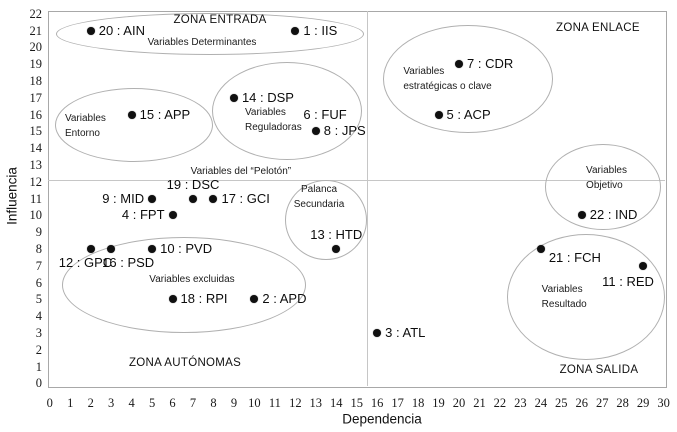  I want to click on x-tick-label: 5, so click(152, 403).